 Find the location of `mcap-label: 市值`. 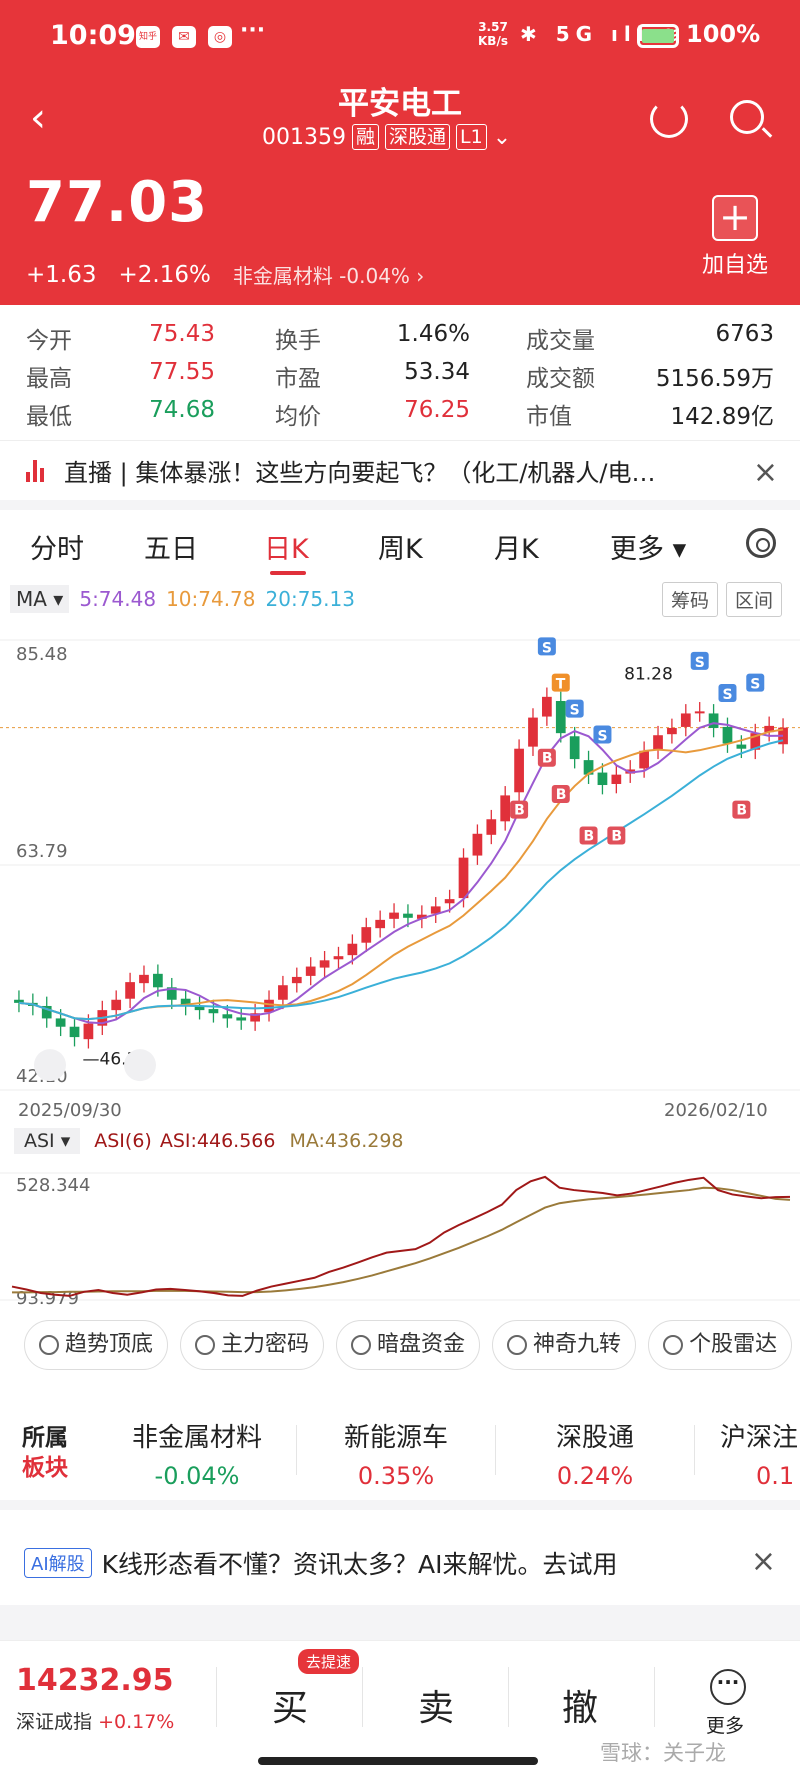

mcap-label: 市值 is located at coordinates (549, 417).